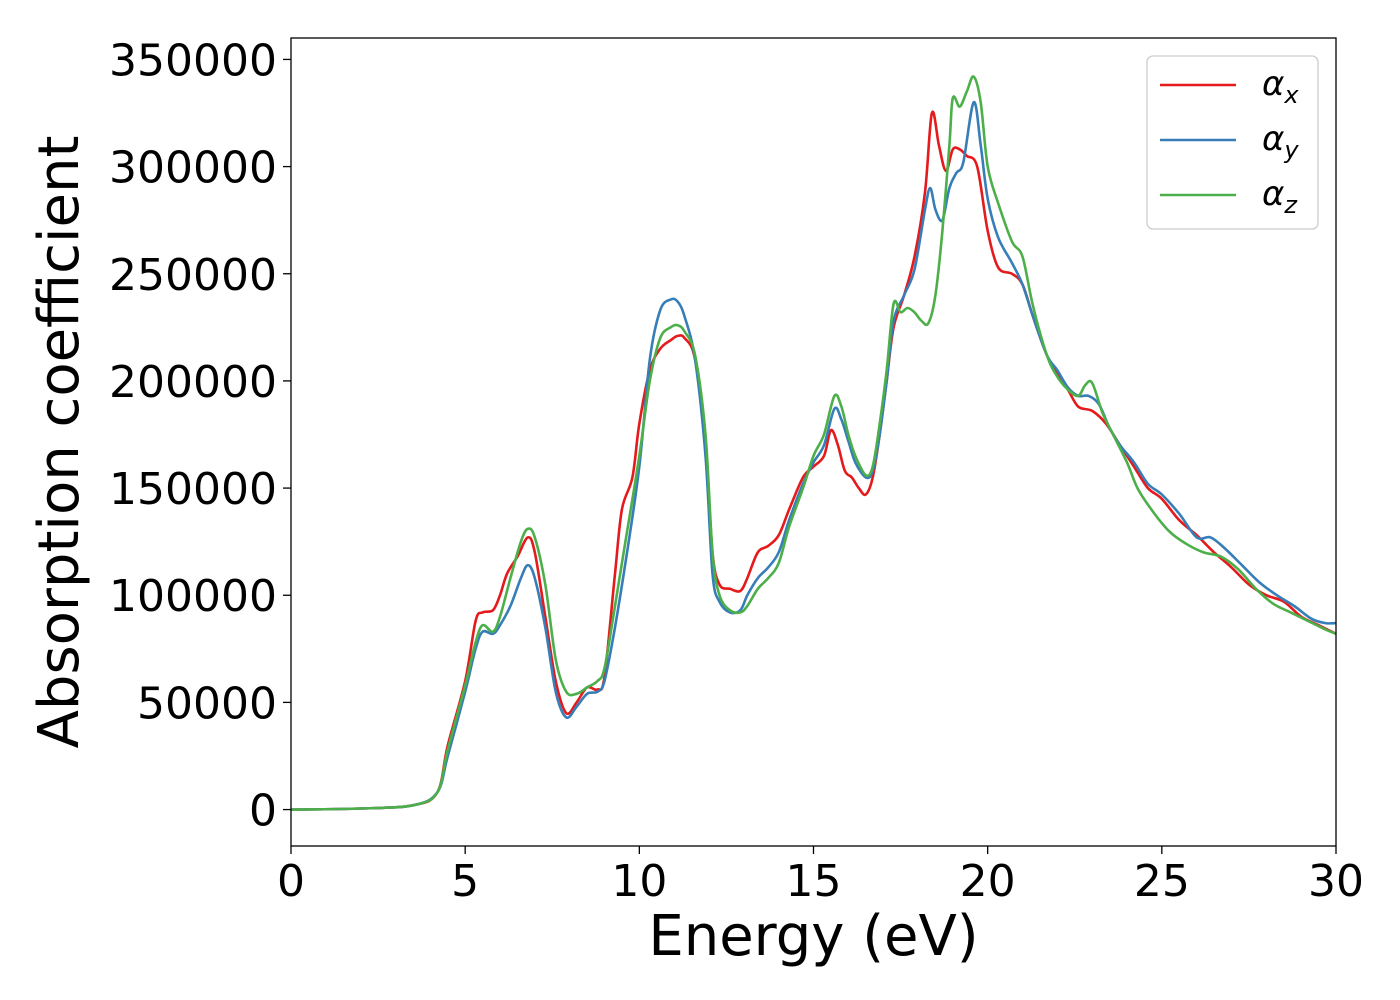 The width and height of the screenshot is (1400, 1000). What do you see at coordinates (465, 881) in the screenshot?
I see `x-tick-label: 5` at bounding box center [465, 881].